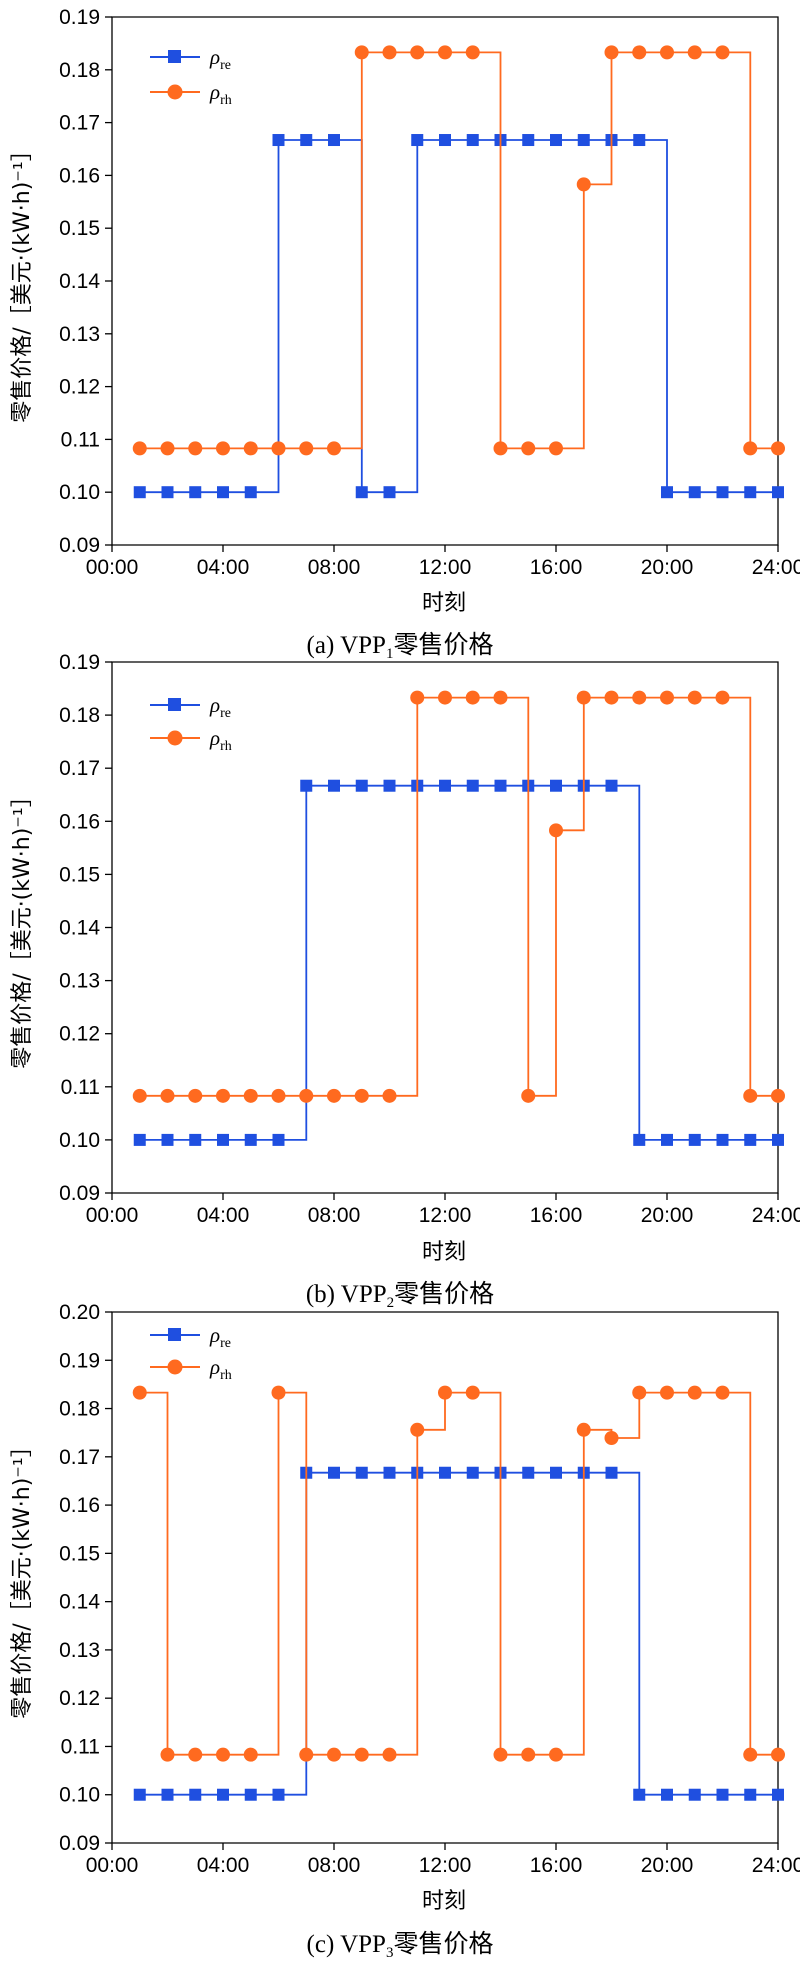  What do you see at coordinates (400, 1295) in the screenshot?
I see `panel-b-caption: (b) VPP2零售价格` at bounding box center [400, 1295].